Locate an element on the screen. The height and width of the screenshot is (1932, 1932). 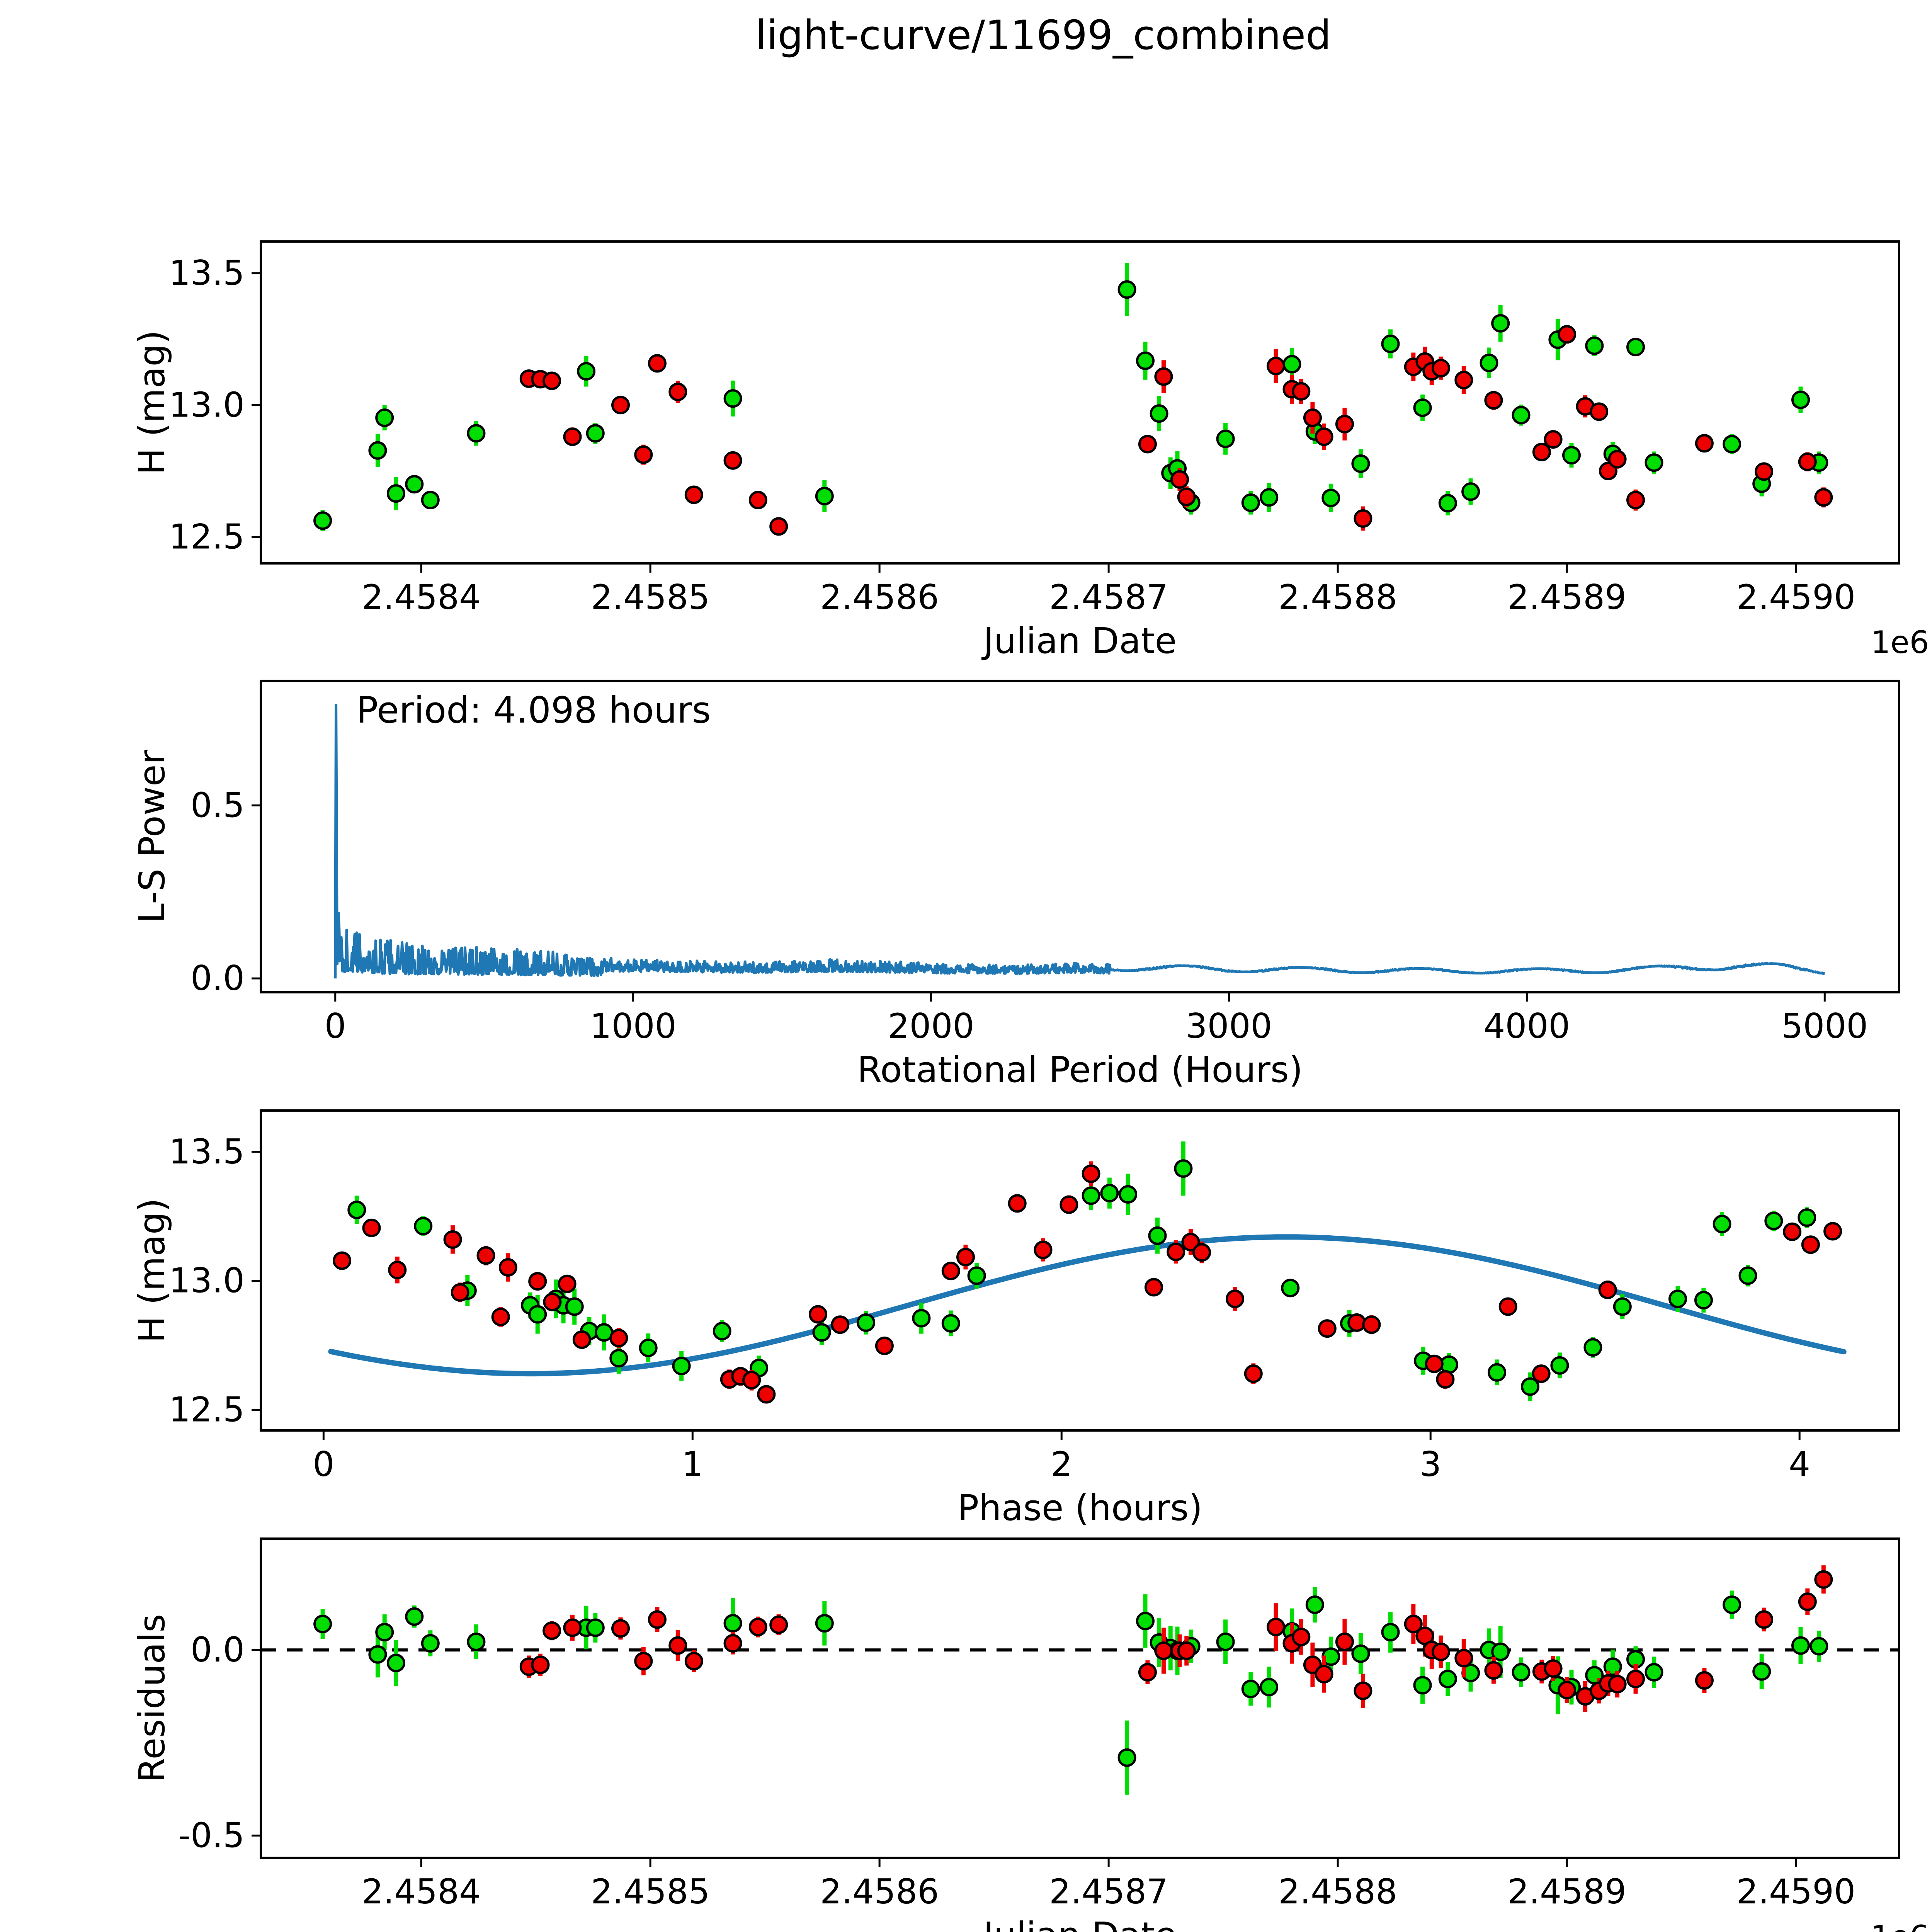
y-tick-label: 0.5 is located at coordinates (218, 805).